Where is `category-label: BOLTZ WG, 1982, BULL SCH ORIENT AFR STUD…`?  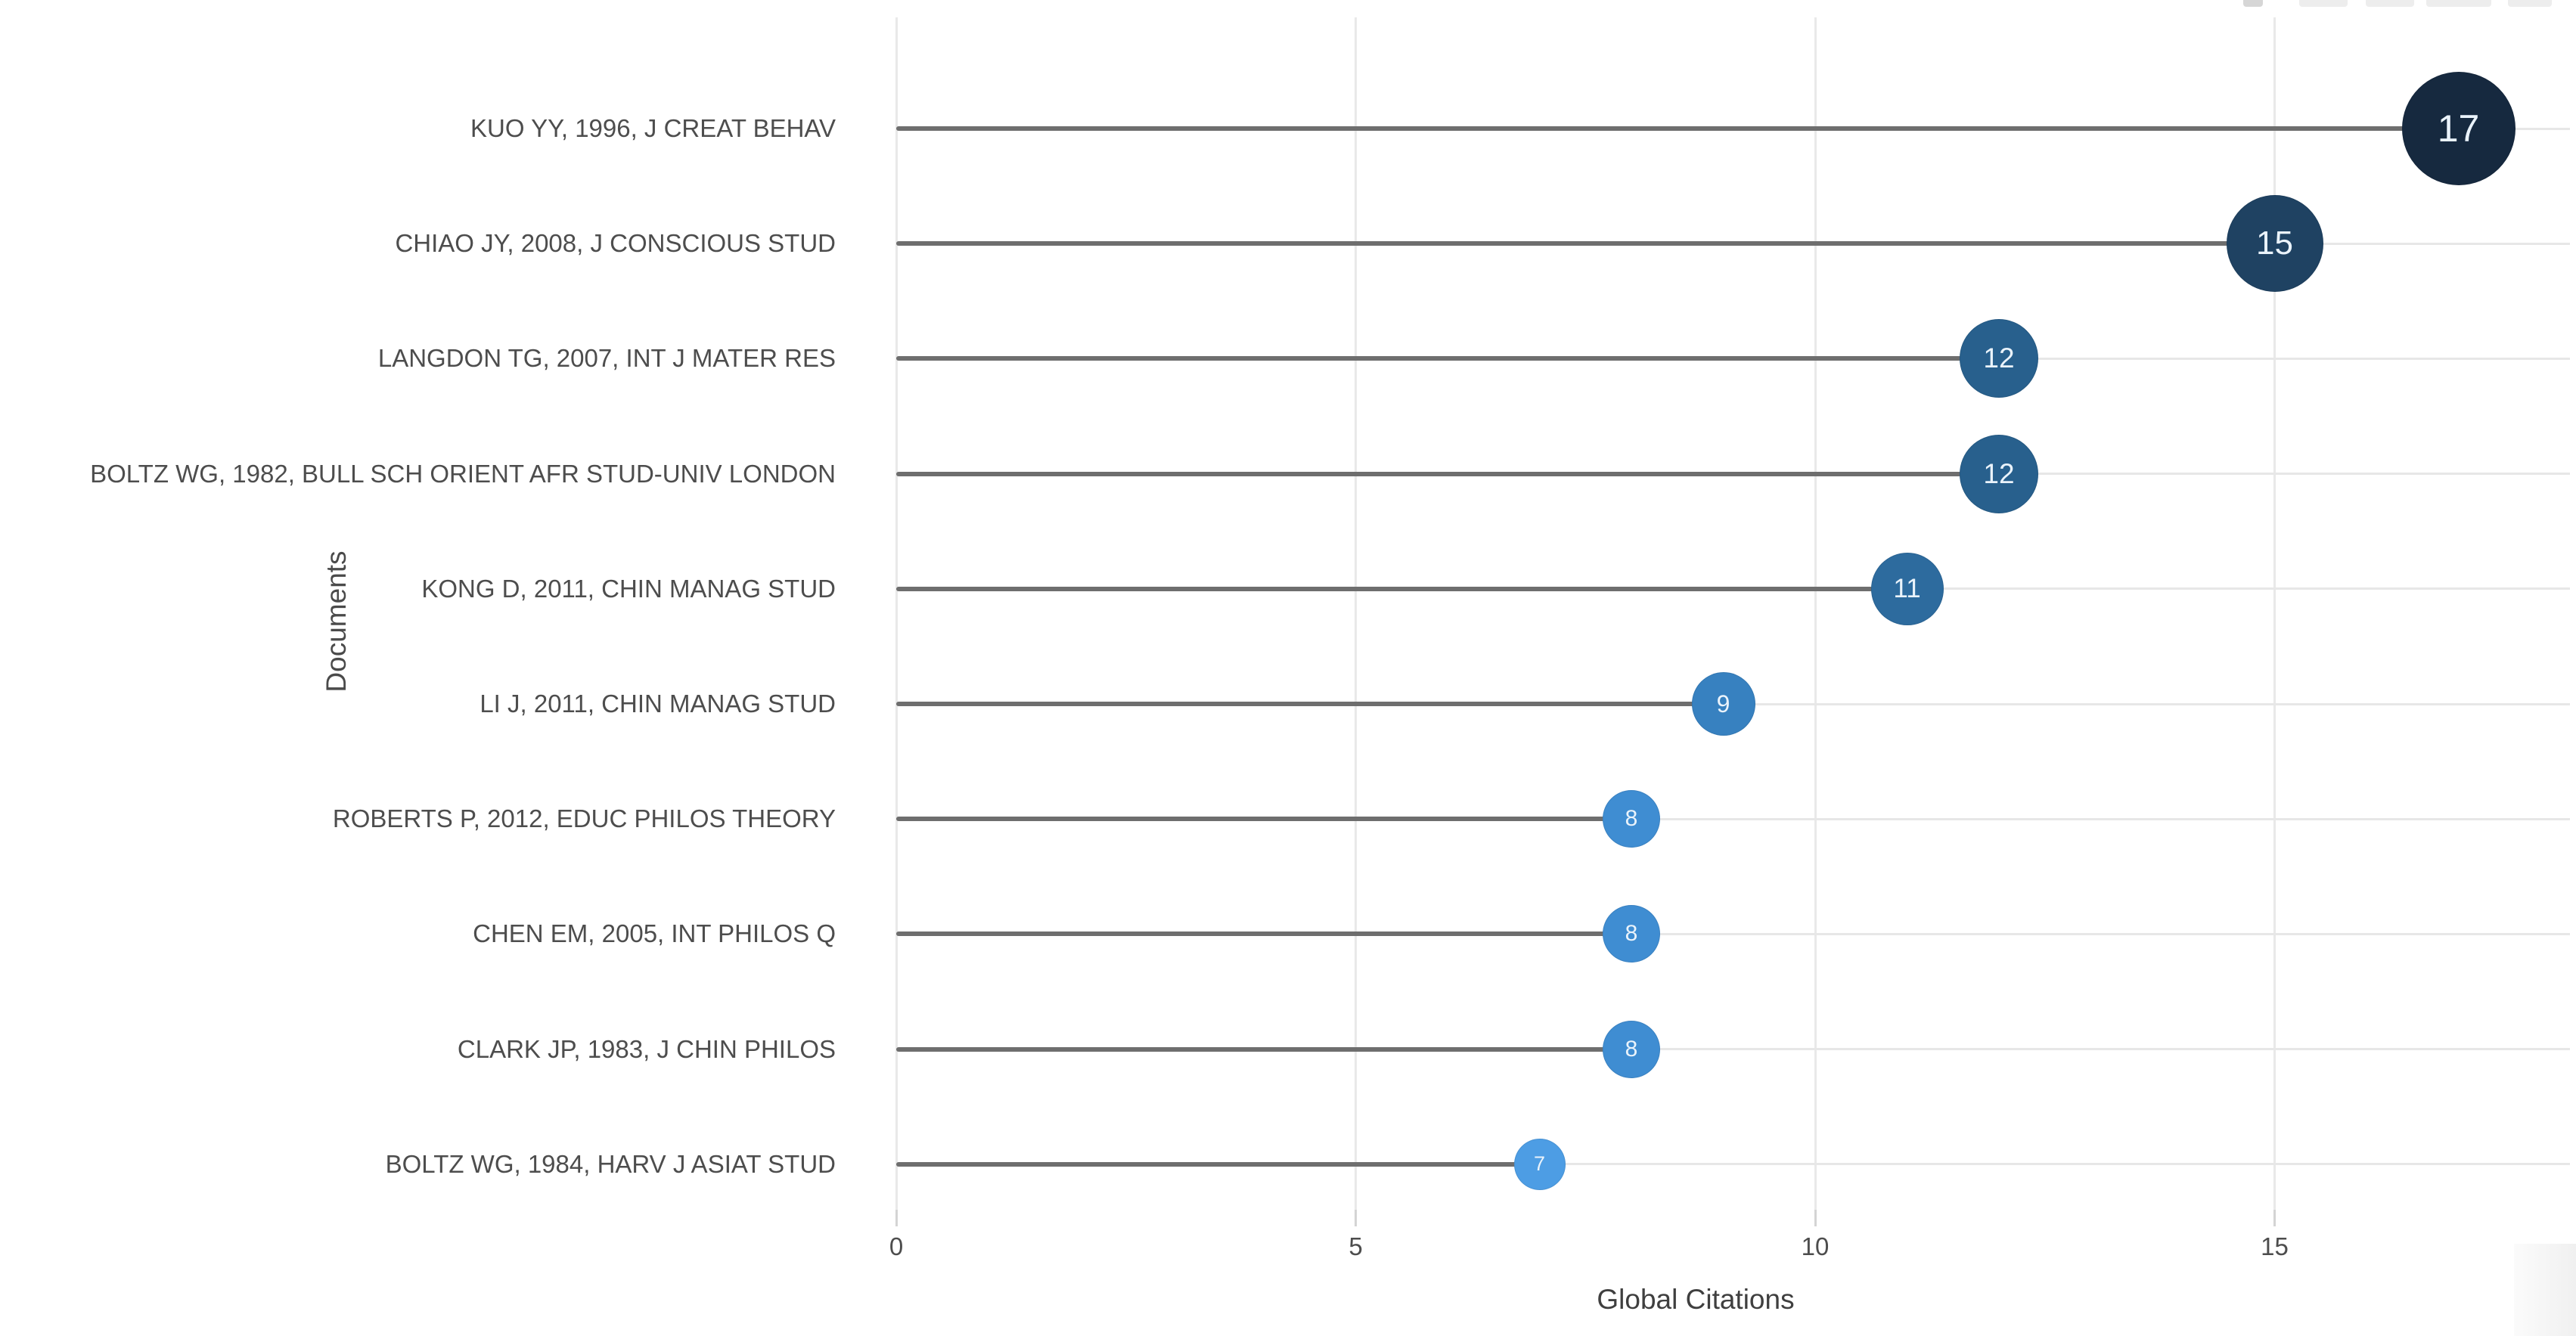
category-label: BOLTZ WG, 1982, BULL SCH ORIENT AFR STUD… is located at coordinates (463, 473).